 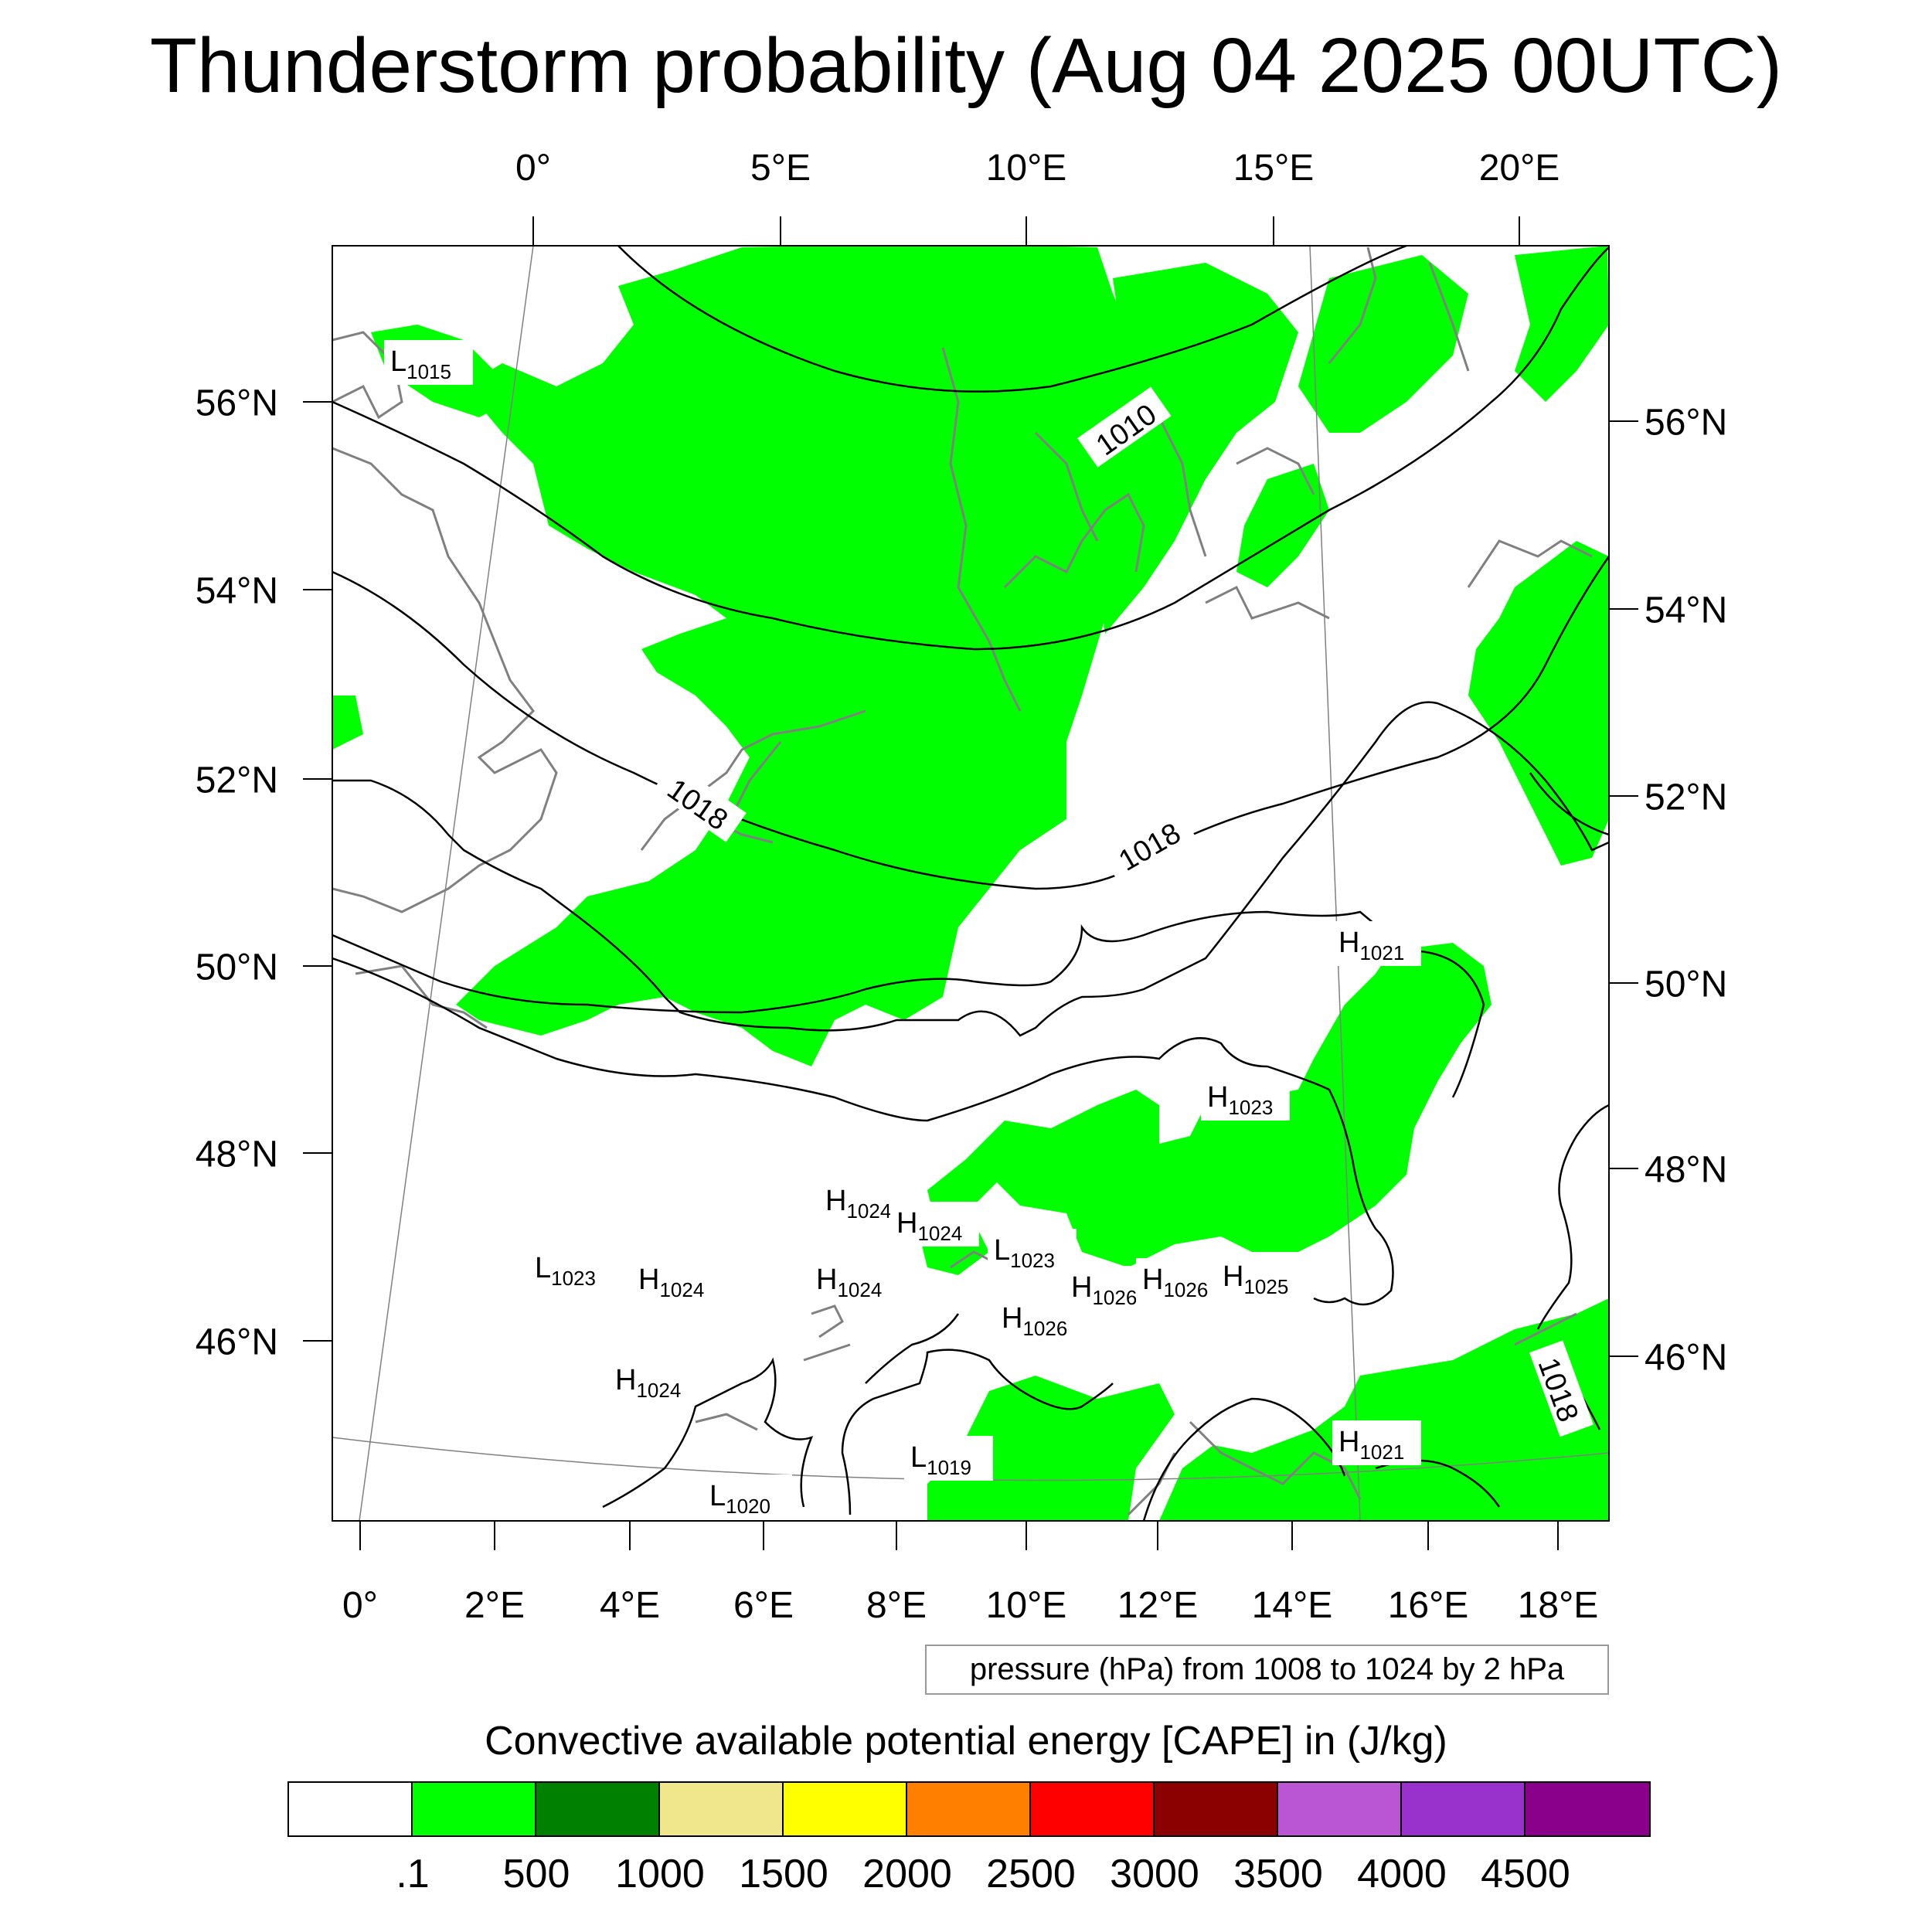 What do you see at coordinates (1525, 1874) in the screenshot?
I see `colorbar-label: 4500` at bounding box center [1525, 1874].